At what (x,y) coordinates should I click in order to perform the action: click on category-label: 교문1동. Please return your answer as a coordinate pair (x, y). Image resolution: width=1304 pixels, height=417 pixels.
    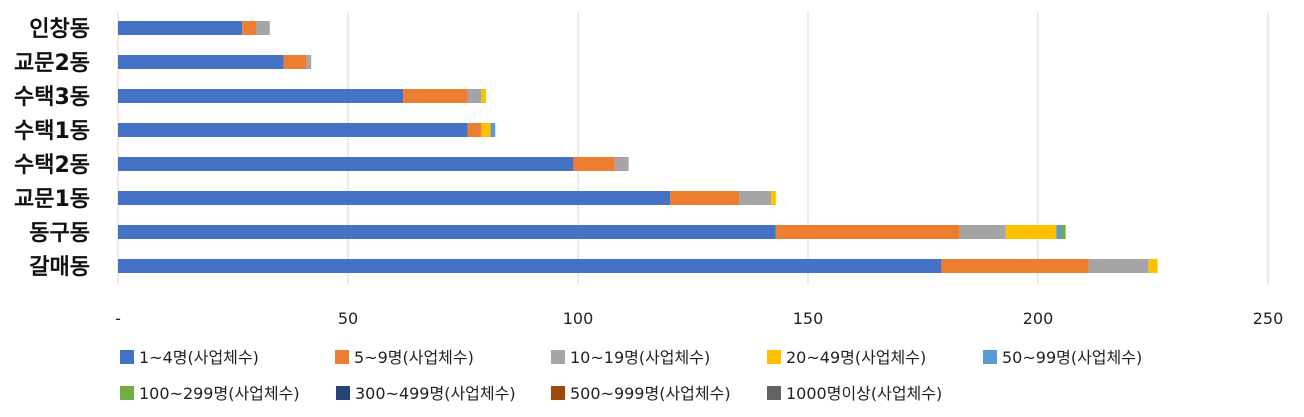
    Looking at the image, I should click on (52, 199).